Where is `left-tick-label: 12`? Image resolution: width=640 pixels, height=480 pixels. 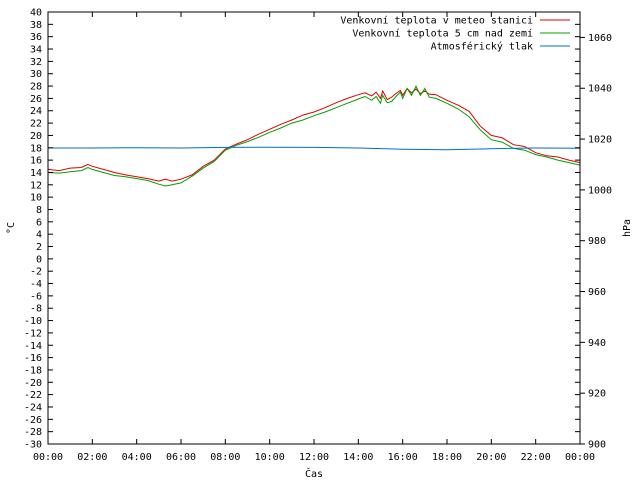 left-tick-label: 12 is located at coordinates (36, 185).